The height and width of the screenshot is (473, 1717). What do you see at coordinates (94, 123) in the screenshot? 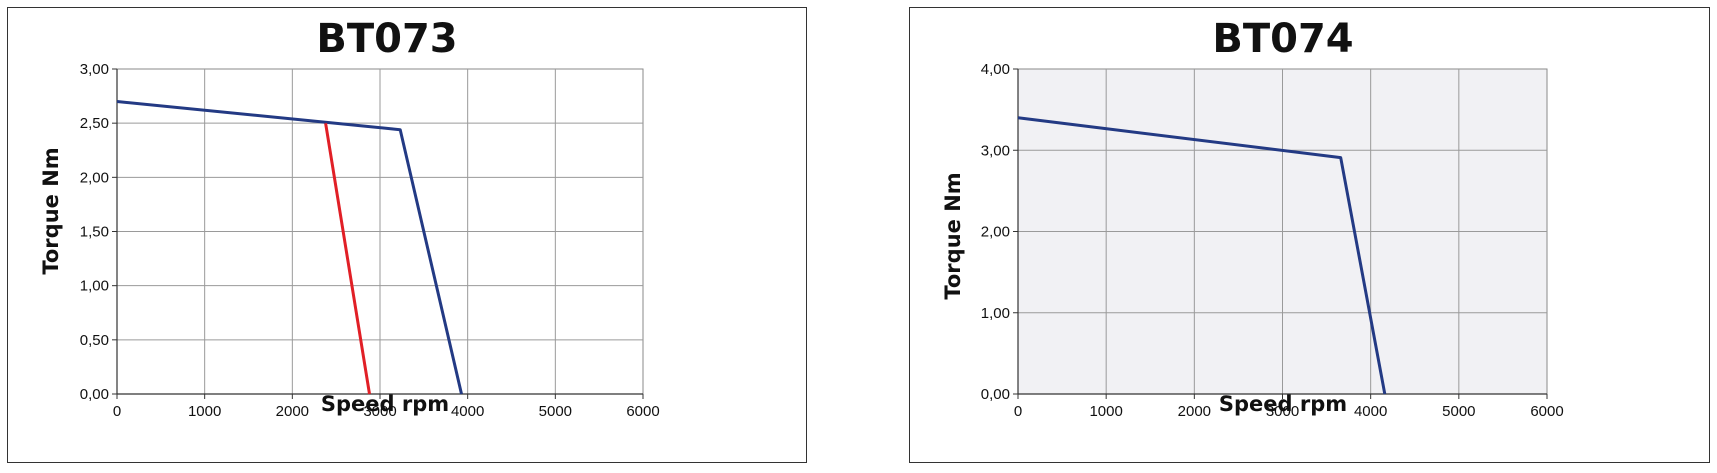
I see `y-tick-label: 2,50` at bounding box center [94, 123].